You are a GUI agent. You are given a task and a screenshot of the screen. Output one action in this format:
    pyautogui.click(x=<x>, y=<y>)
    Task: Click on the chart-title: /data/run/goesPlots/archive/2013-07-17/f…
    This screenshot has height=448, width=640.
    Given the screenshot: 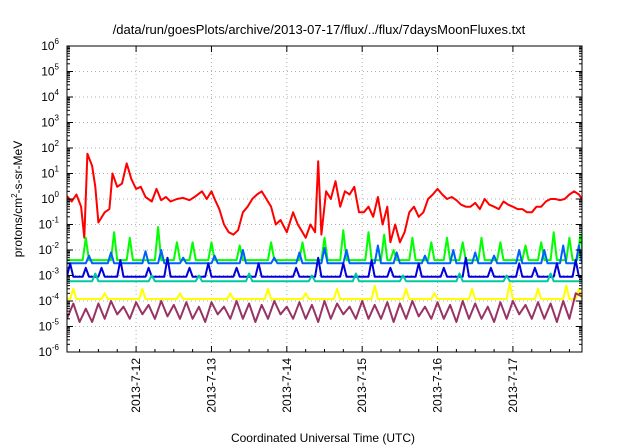 What is the action you would take?
    pyautogui.click(x=319, y=29)
    